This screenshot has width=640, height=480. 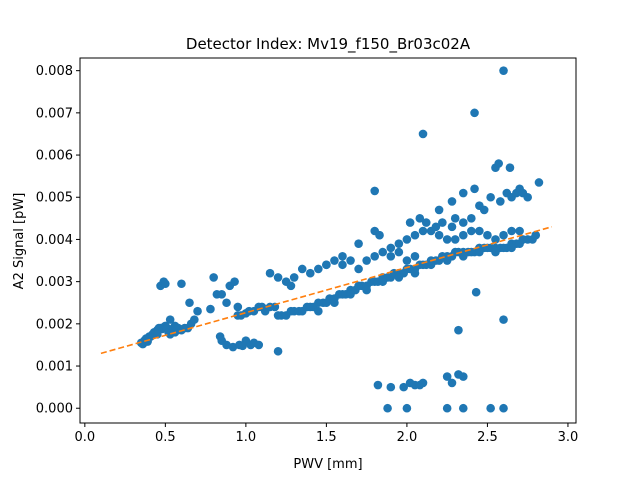 I want to click on y-tick-label: 0.006, so click(x=54, y=156).